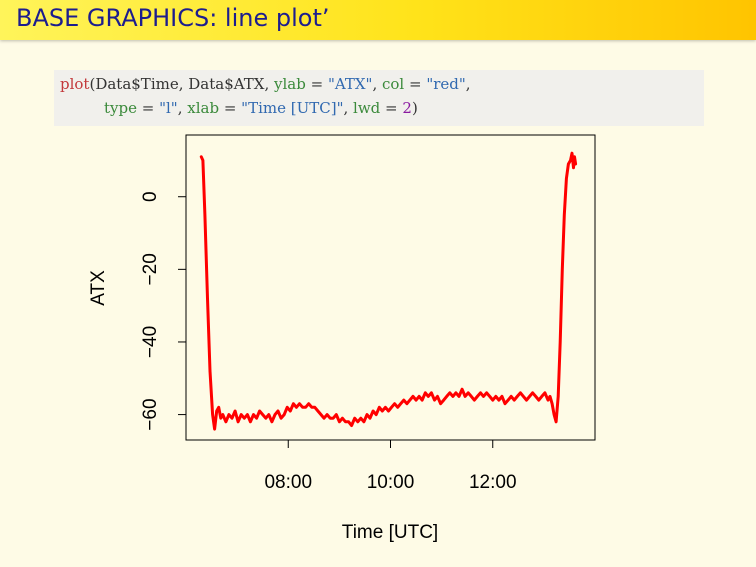  I want to click on code-xlab-key: xlab, so click(203, 108).